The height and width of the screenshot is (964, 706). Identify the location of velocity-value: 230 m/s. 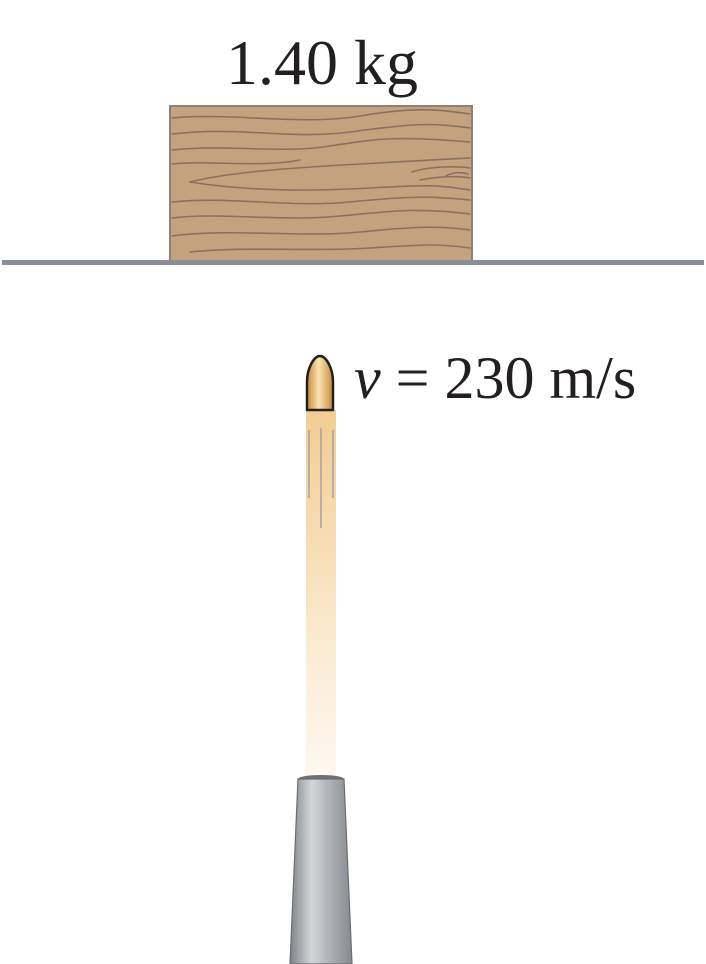
(540, 378).